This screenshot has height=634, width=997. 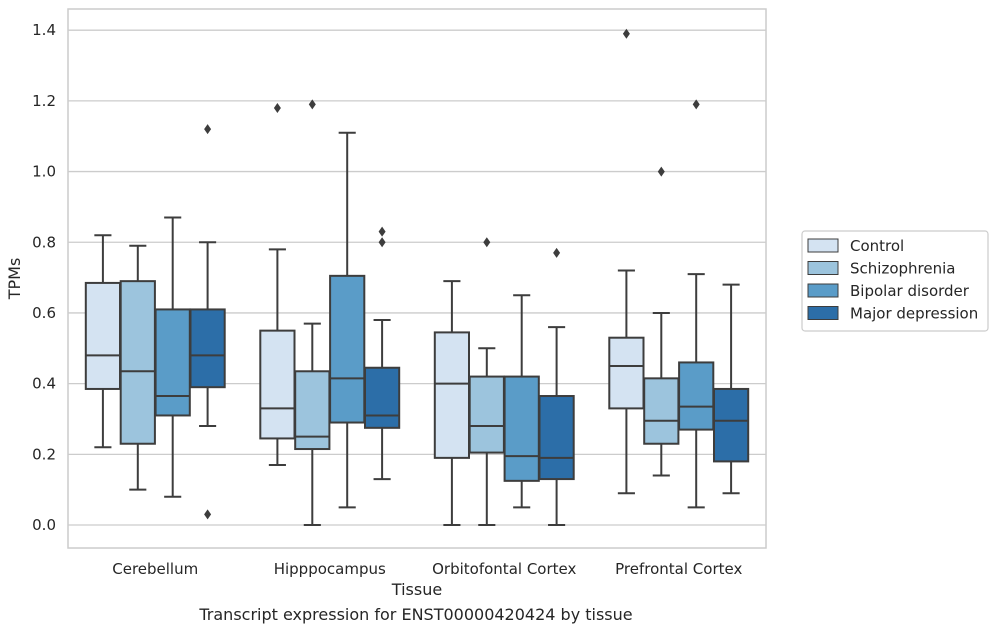 I want to click on y-tick-label: 0.8, so click(x=44, y=242).